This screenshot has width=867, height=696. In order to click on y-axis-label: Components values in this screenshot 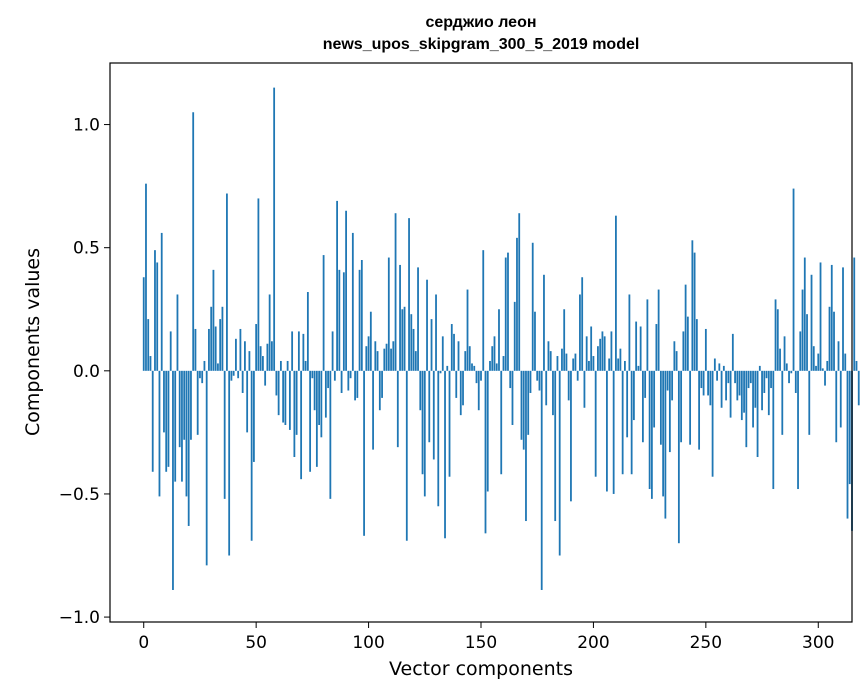, I will do `click(33, 342)`.